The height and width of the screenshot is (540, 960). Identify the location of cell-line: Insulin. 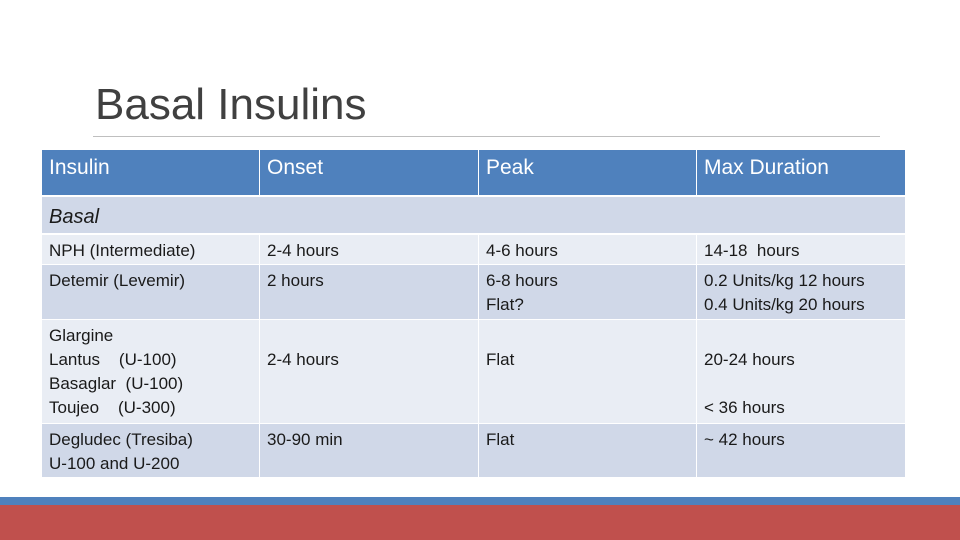
(79, 167).